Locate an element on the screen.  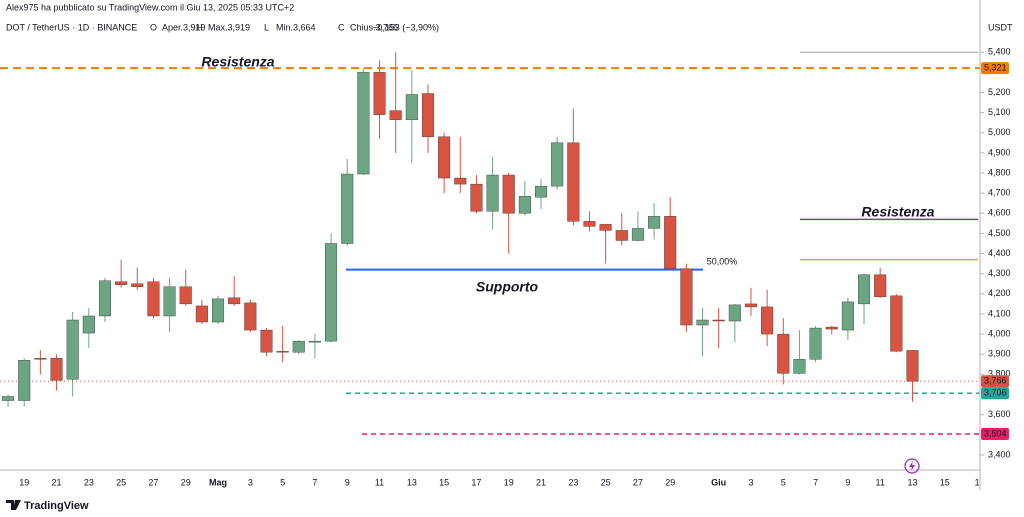
x-tick-label: 29 is located at coordinates (670, 482).